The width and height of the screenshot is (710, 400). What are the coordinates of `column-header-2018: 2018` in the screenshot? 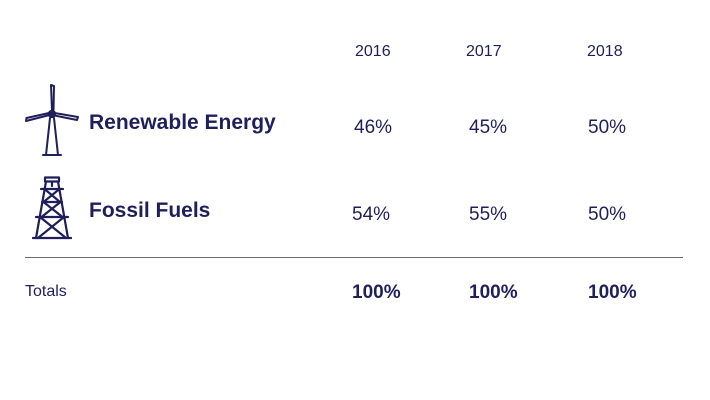 It's located at (605, 51).